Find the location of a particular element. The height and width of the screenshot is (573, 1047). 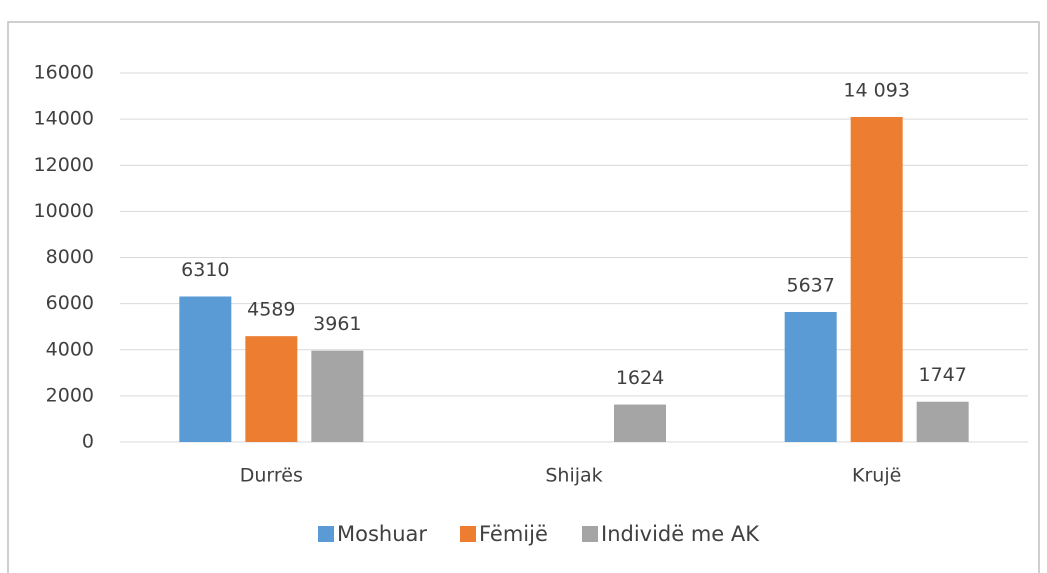

x-tick-label: Shijak is located at coordinates (573, 476).